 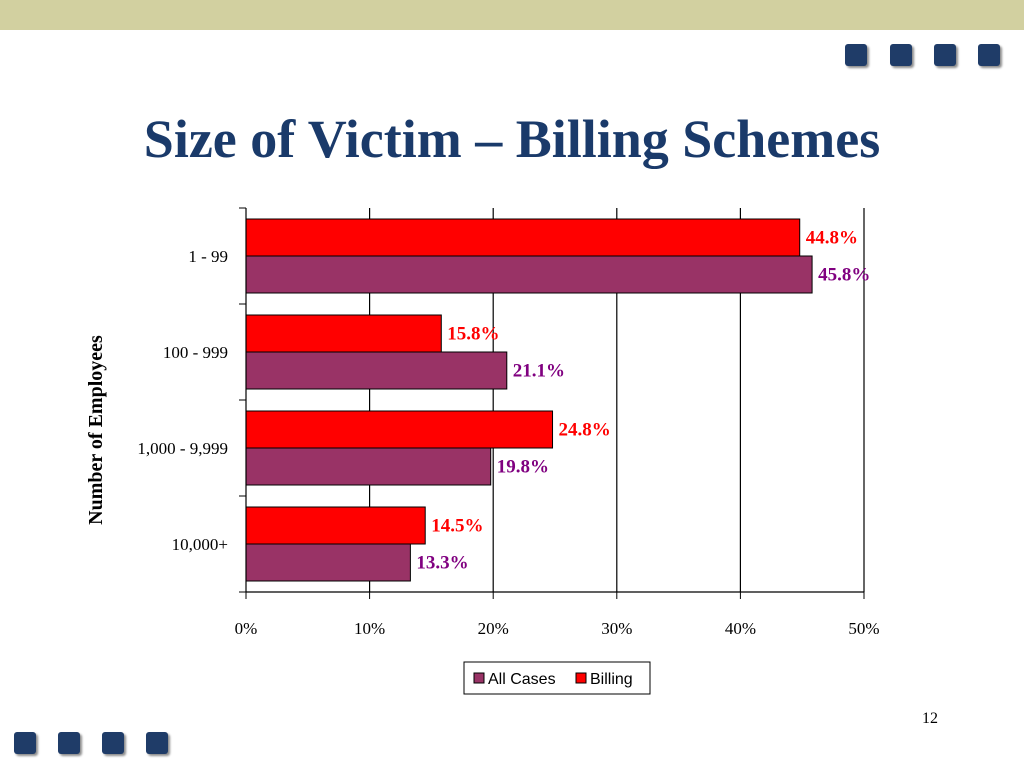 I want to click on slide-number: 12, so click(x=930, y=718).